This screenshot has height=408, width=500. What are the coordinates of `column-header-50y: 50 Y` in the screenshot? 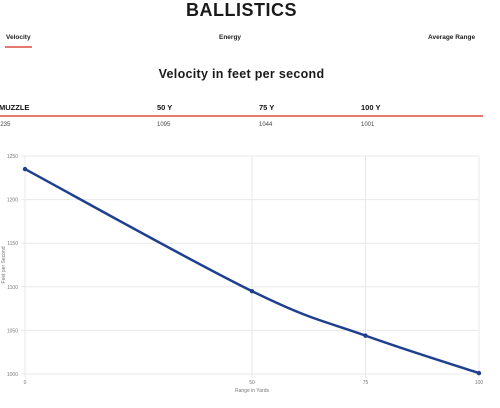 It's located at (165, 107).